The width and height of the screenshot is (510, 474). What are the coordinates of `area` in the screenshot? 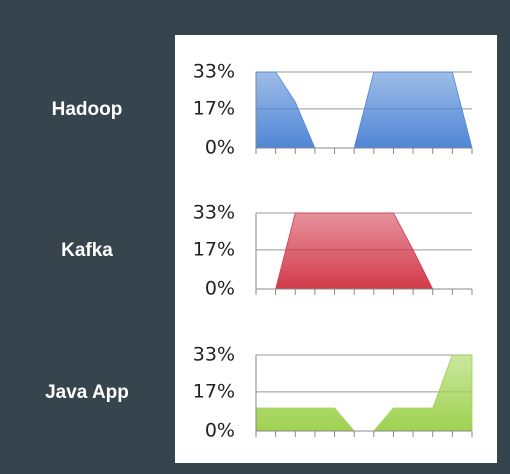 It's located at (364, 110).